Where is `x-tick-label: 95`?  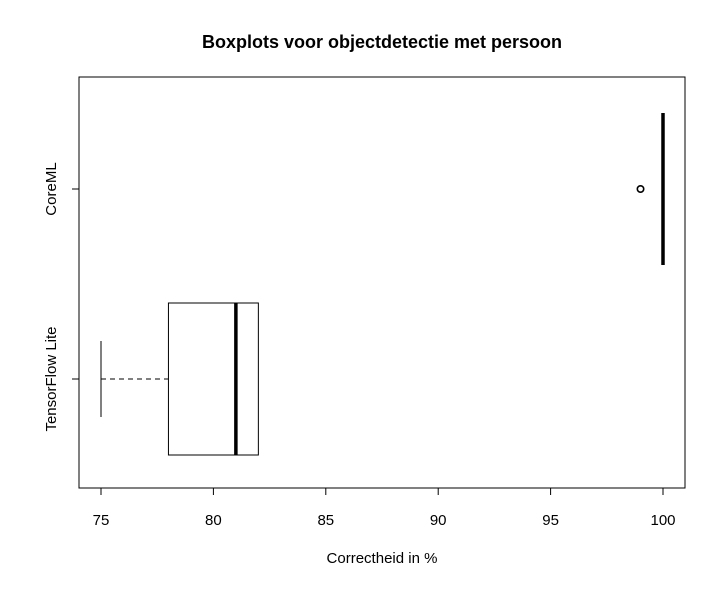 x-tick-label: 95 is located at coordinates (550, 520).